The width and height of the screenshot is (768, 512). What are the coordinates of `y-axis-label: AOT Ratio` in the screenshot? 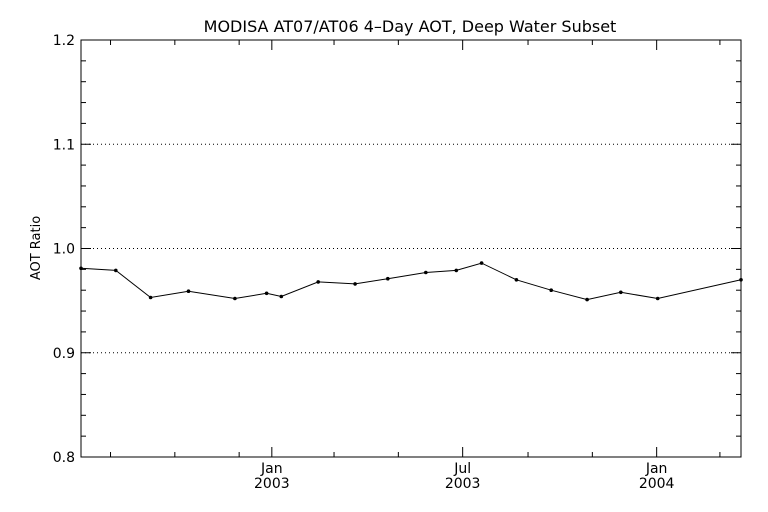 It's located at (36, 248).